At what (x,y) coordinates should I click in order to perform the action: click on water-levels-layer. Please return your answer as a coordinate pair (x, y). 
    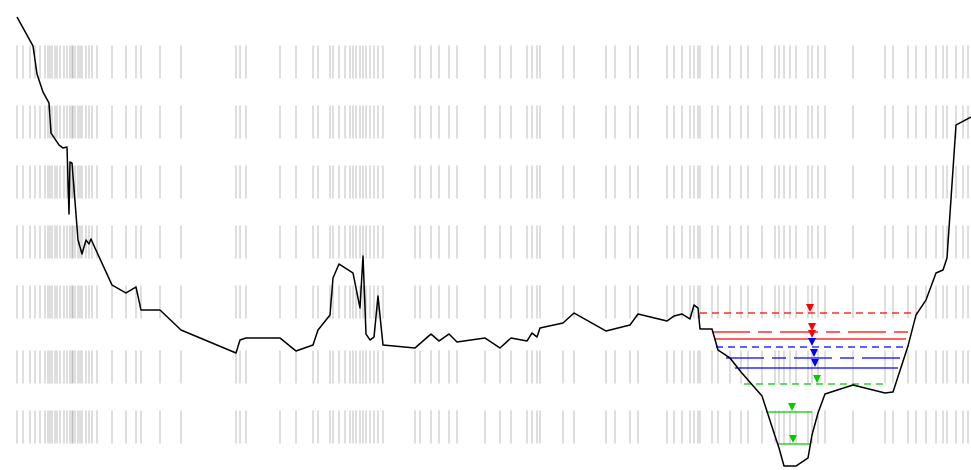
    Looking at the image, I should click on (809, 374).